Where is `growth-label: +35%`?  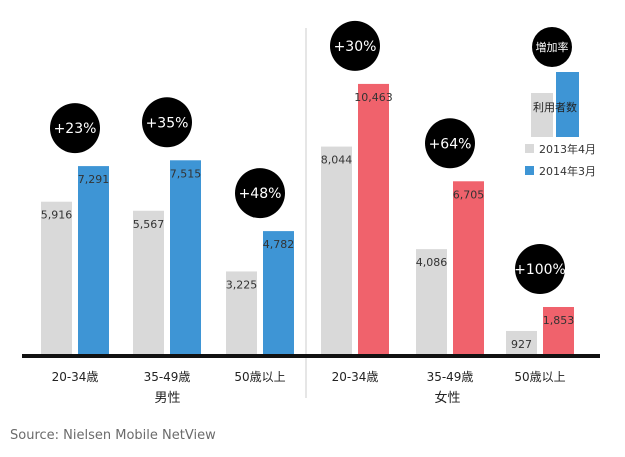
growth-label: +35% is located at coordinates (167, 123).